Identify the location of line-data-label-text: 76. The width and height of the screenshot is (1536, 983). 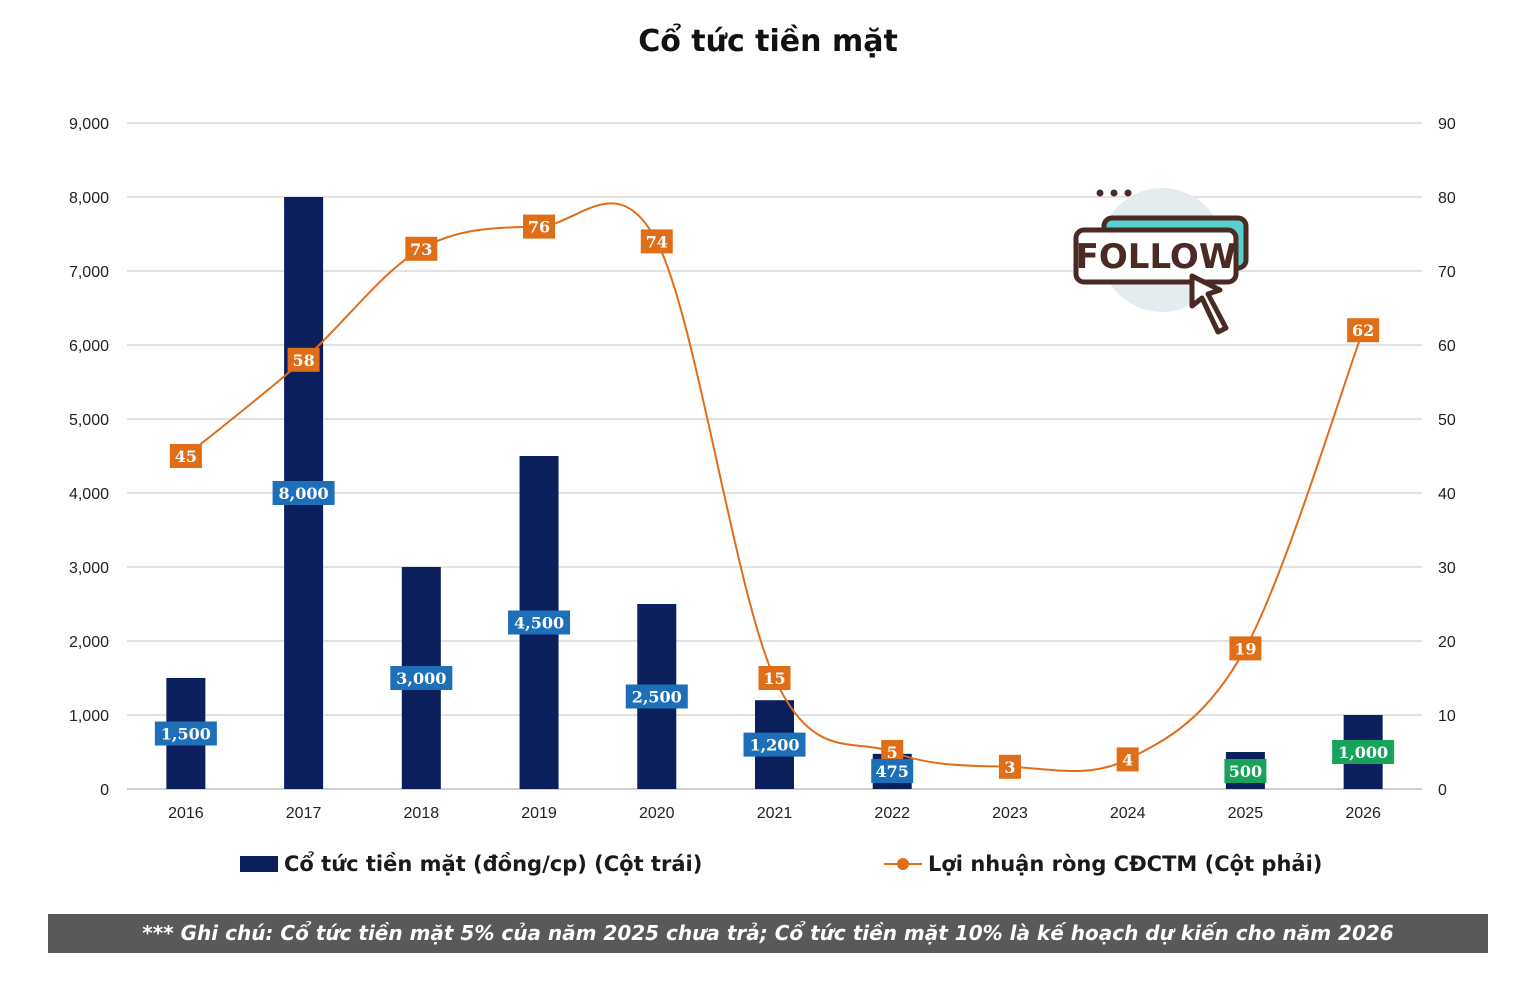
(539, 227).